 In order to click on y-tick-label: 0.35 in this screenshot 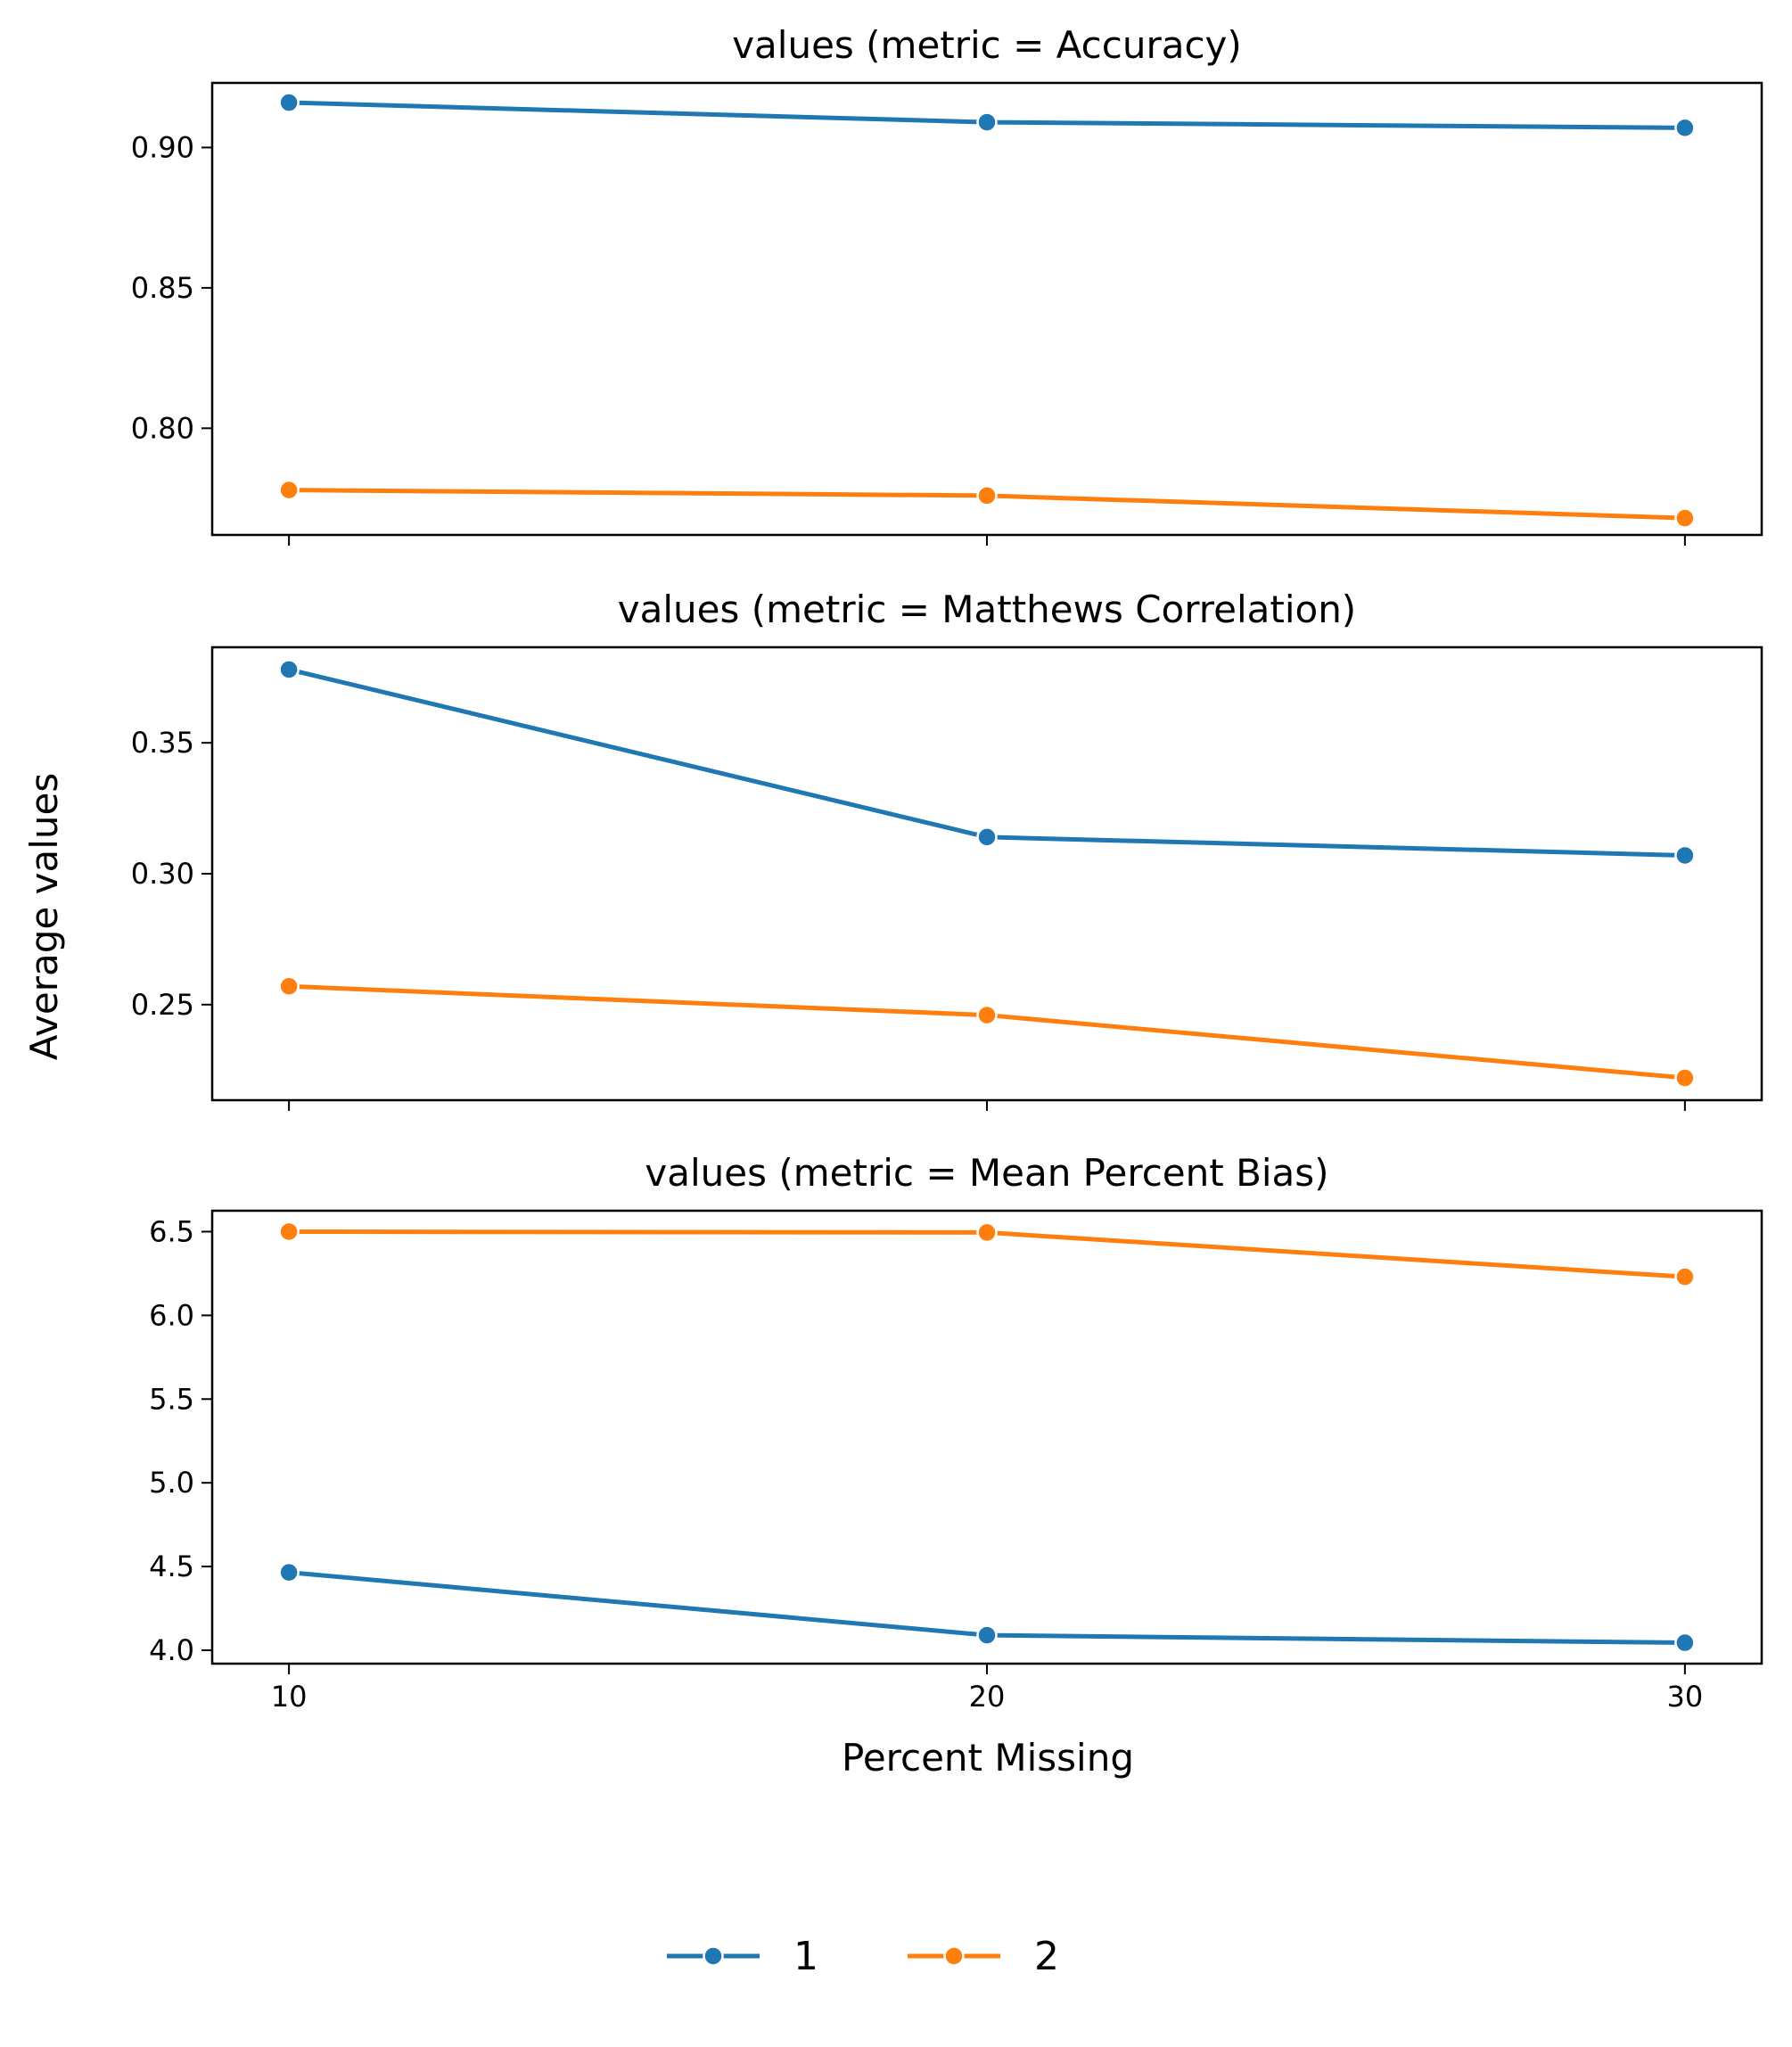, I will do `click(163, 743)`.